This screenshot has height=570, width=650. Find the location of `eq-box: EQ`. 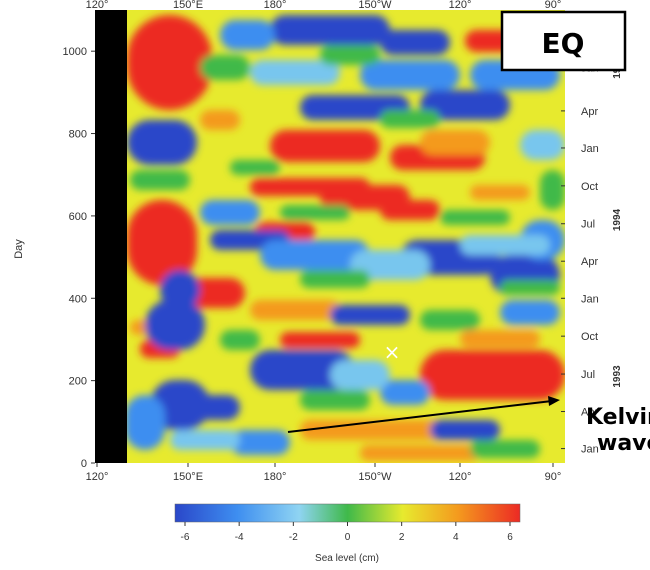

eq-box: EQ is located at coordinates (563, 41).